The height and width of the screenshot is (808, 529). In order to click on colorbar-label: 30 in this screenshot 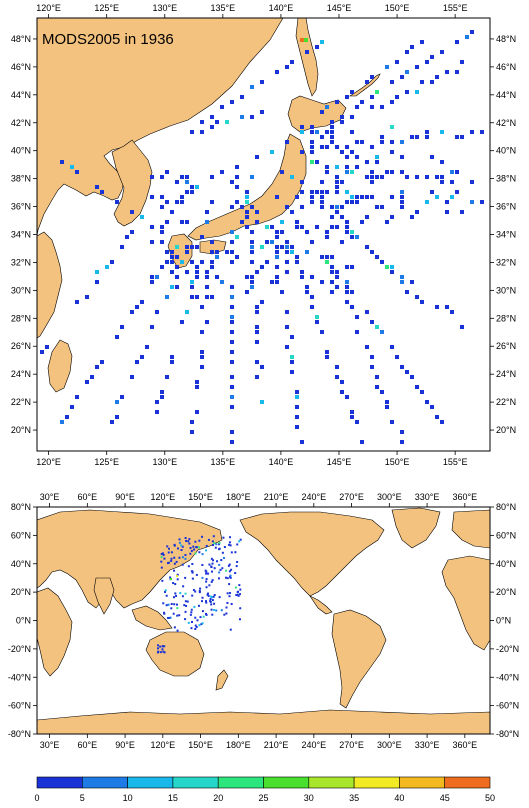, I will do `click(309, 798)`.